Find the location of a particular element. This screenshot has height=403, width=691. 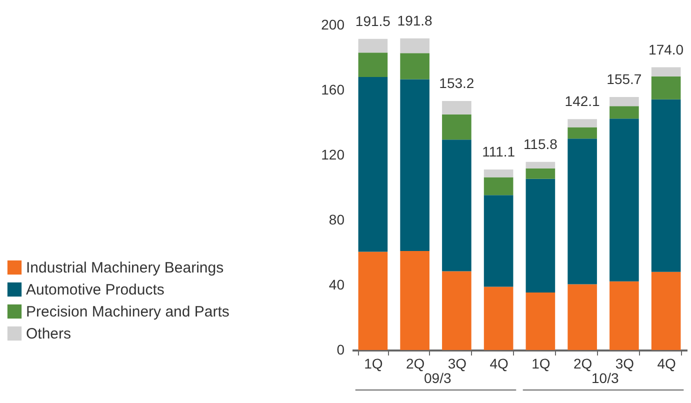

legend-label: Precision Machinery and Parts is located at coordinates (128, 312).